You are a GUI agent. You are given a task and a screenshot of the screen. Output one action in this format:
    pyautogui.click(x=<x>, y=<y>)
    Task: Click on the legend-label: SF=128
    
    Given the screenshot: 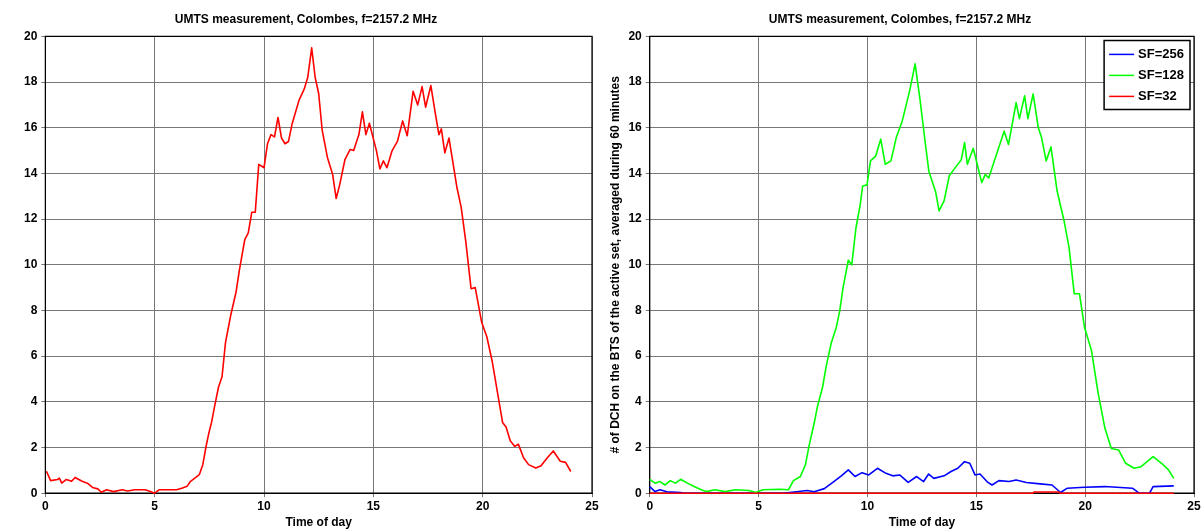 What is the action you would take?
    pyautogui.click(x=1161, y=74)
    